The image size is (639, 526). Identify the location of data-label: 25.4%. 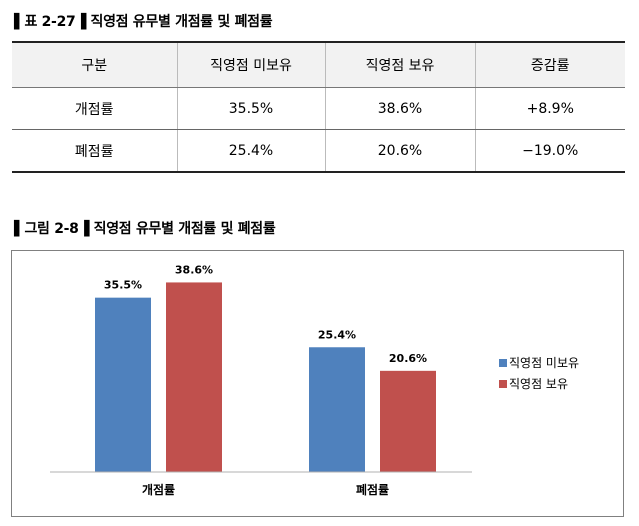
(337, 334).